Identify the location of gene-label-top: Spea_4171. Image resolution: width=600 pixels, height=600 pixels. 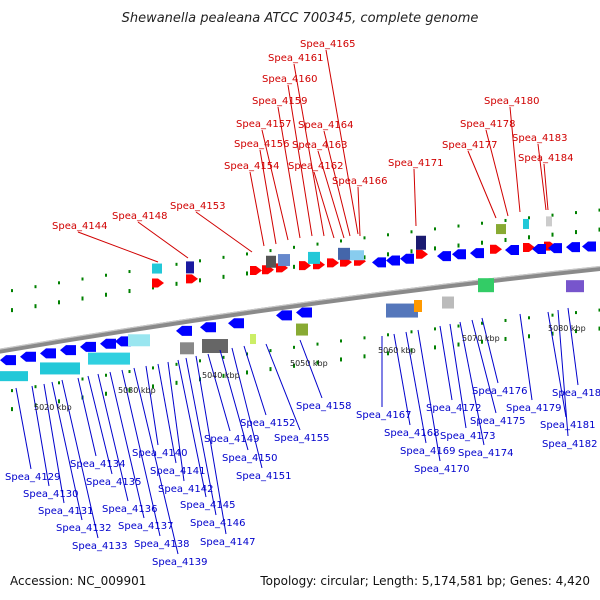
(415, 163).